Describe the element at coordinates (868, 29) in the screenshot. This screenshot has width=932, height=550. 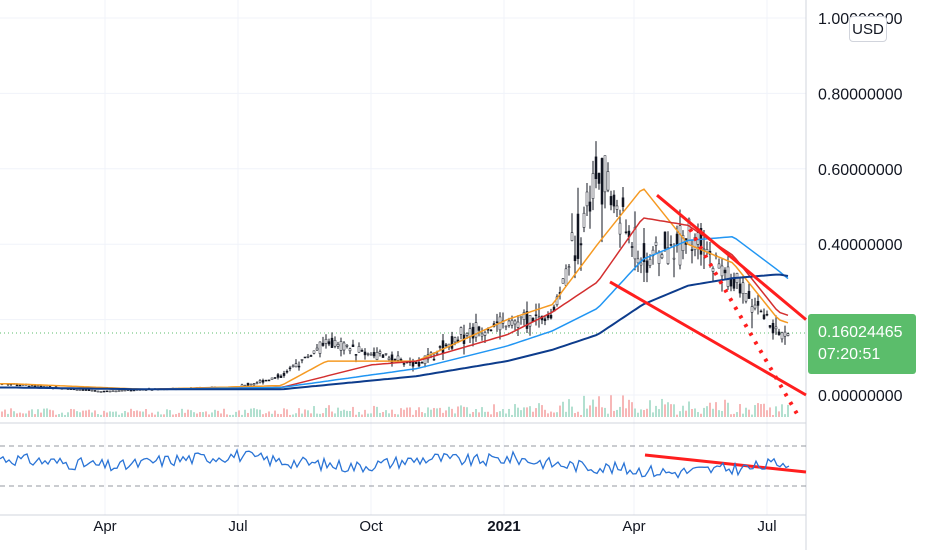
I see `currency-badge: USD` at that location.